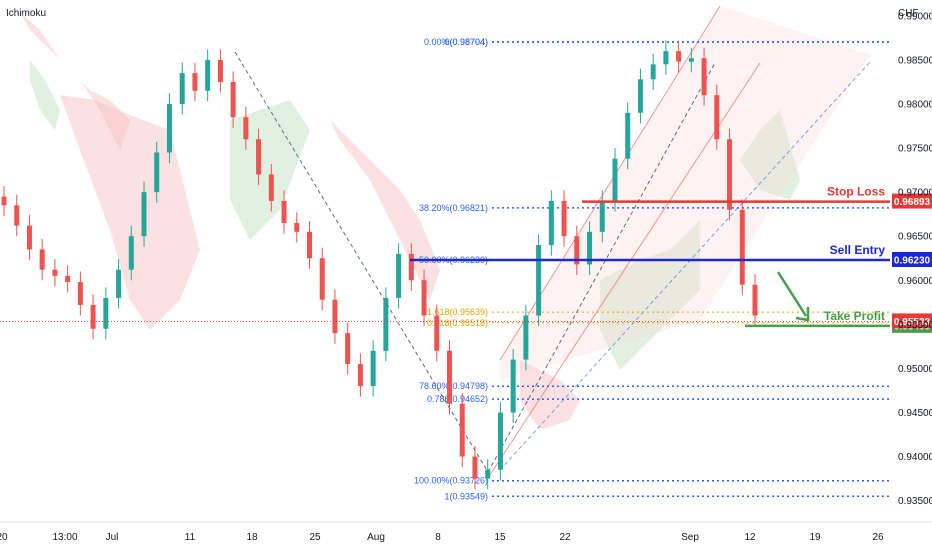  I want to click on fib-level-label: 78.60%(0.94798), so click(453, 386).